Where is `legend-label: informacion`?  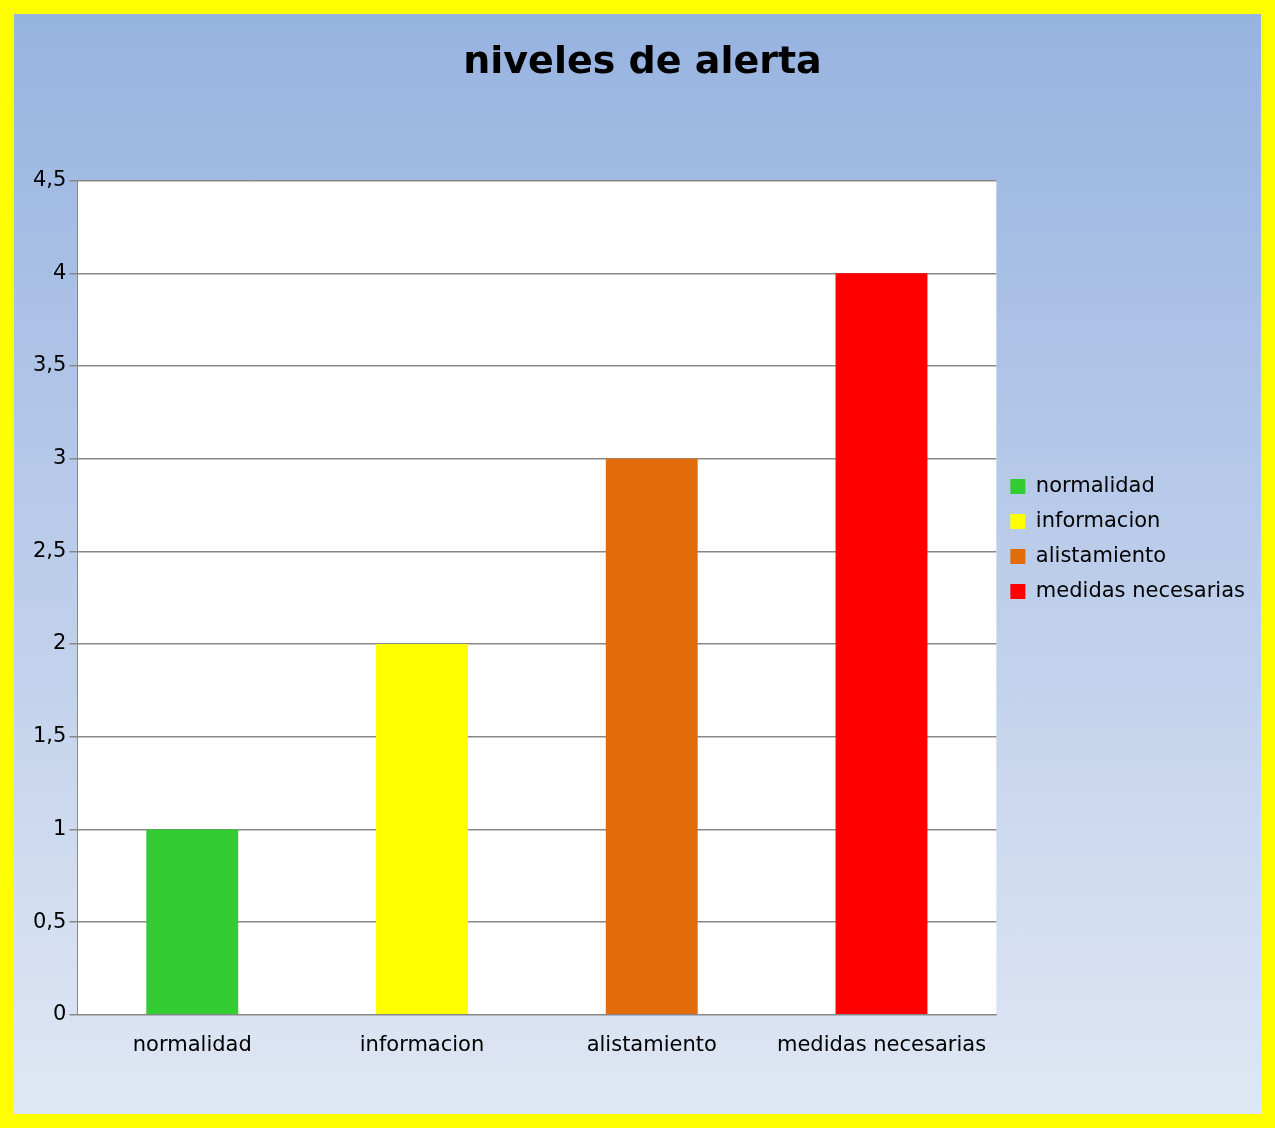
legend-label: informacion is located at coordinates (1098, 519).